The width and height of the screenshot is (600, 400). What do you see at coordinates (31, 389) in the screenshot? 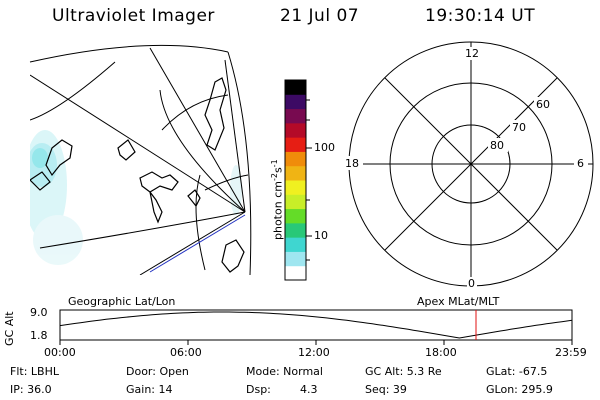
I see `ip-info: IP: 36.0` at bounding box center [31, 389].